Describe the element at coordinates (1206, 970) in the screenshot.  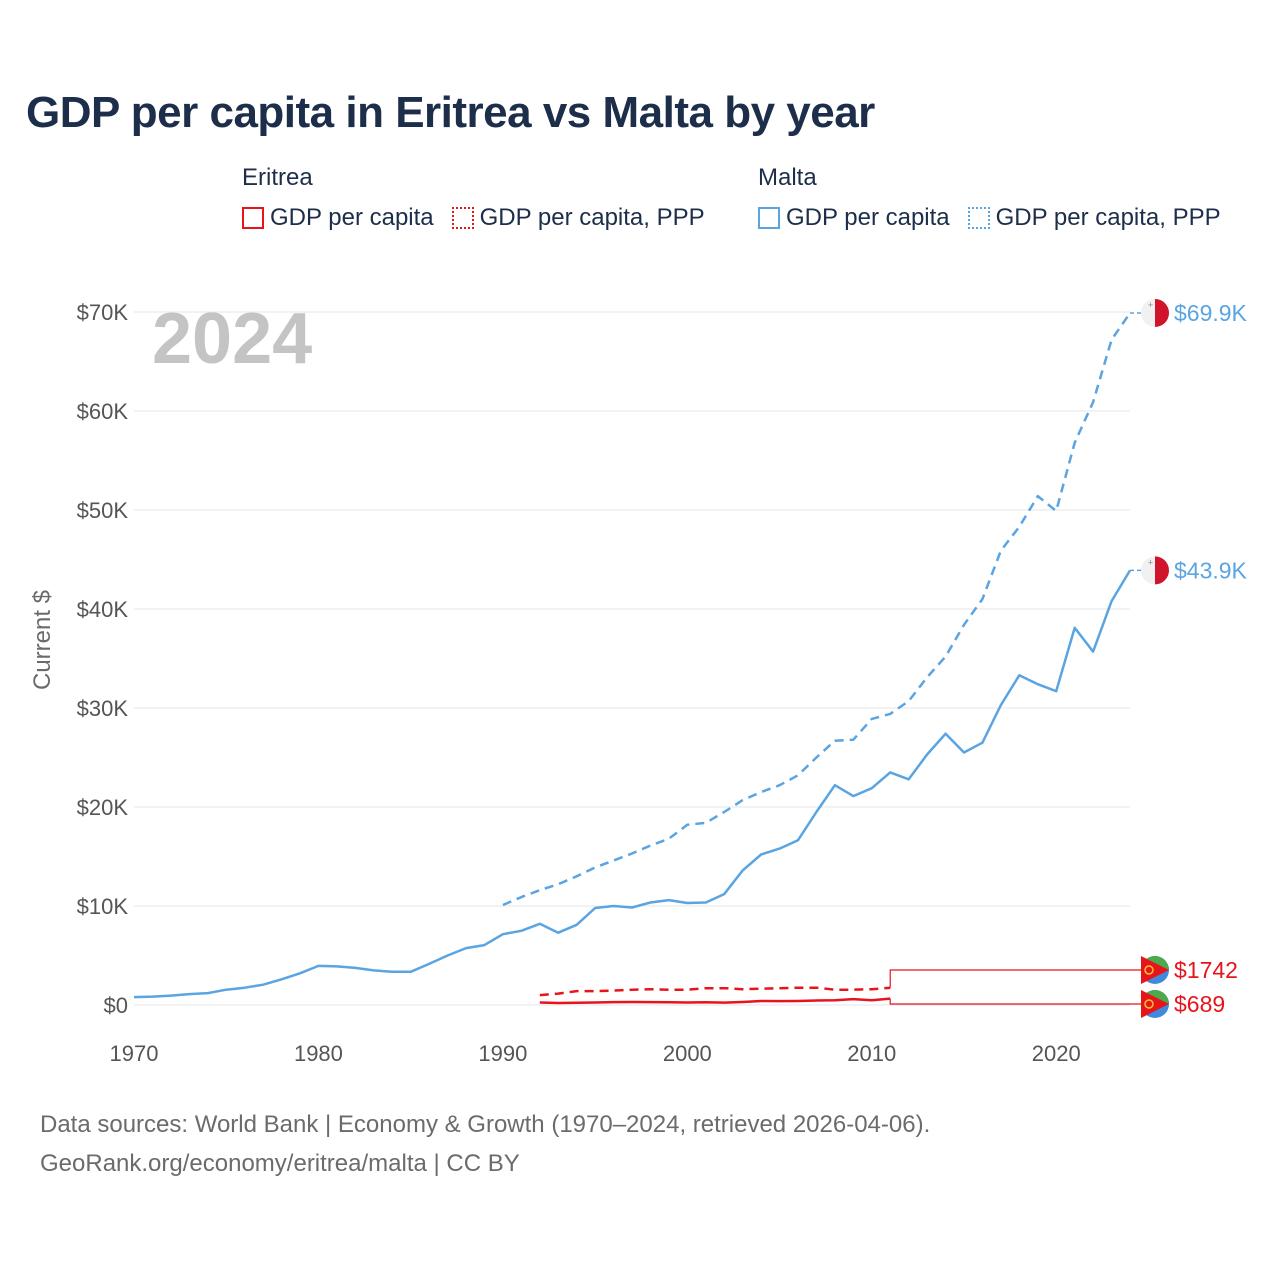
I see `end-value-label: $1742` at that location.